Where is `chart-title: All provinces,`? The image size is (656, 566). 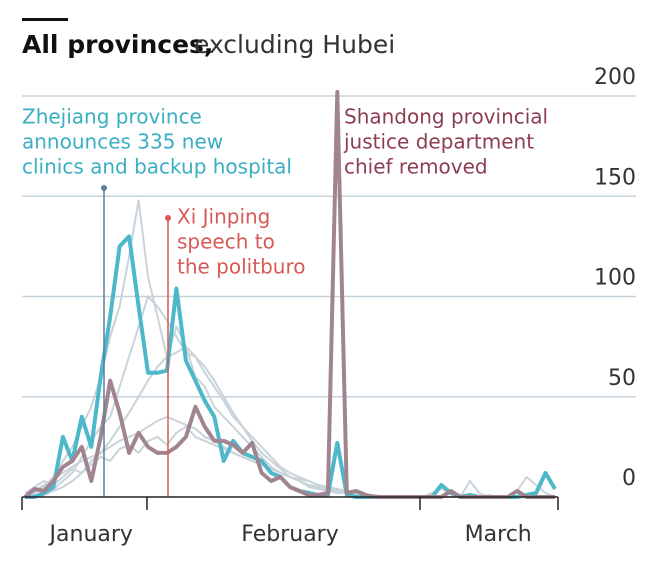 chart-title: All provinces, is located at coordinates (117, 44).